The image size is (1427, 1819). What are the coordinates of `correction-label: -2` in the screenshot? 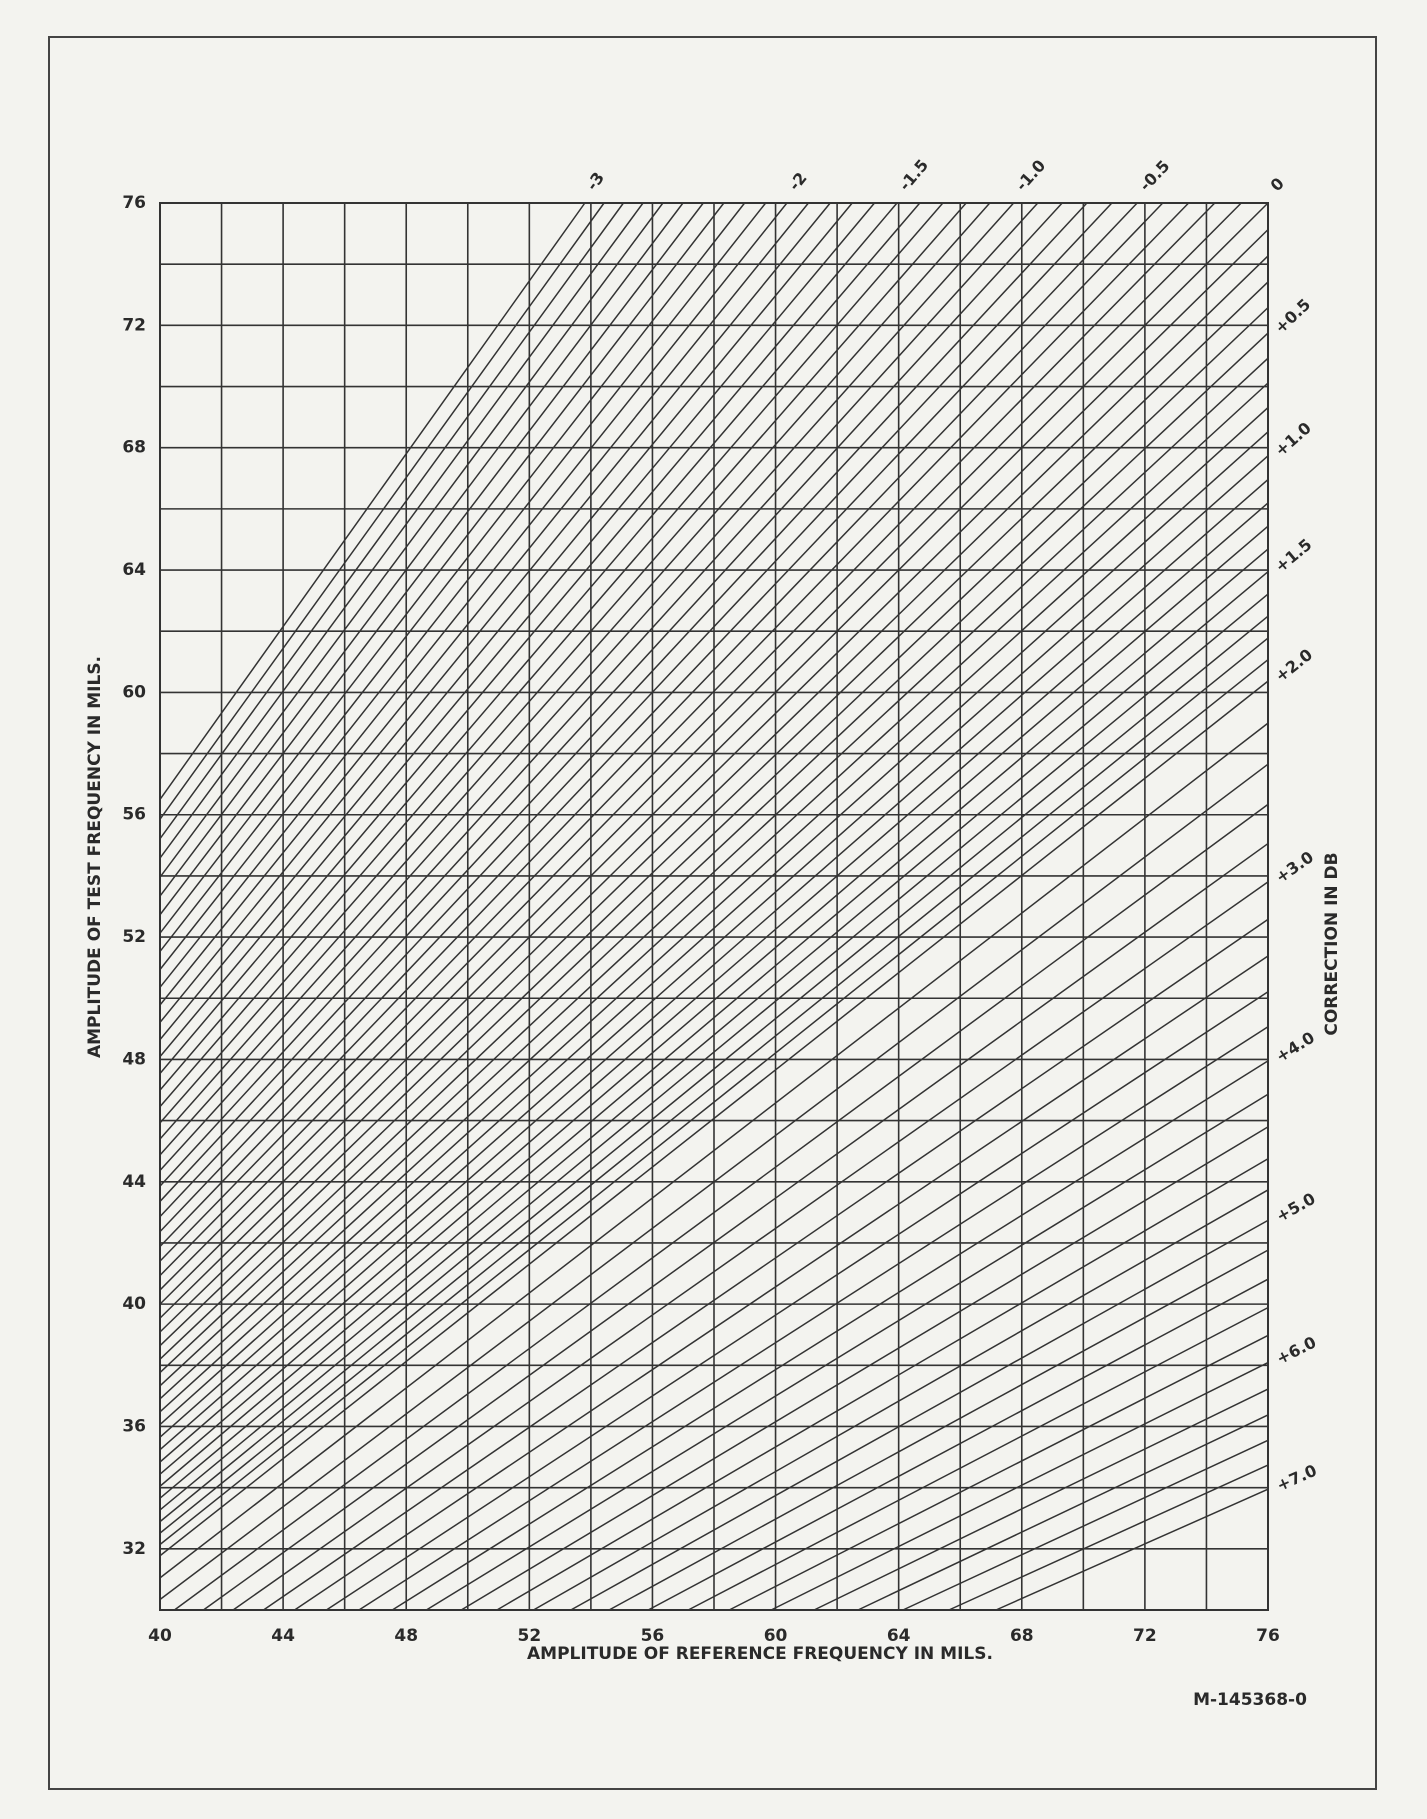 It's located at (798, 182).